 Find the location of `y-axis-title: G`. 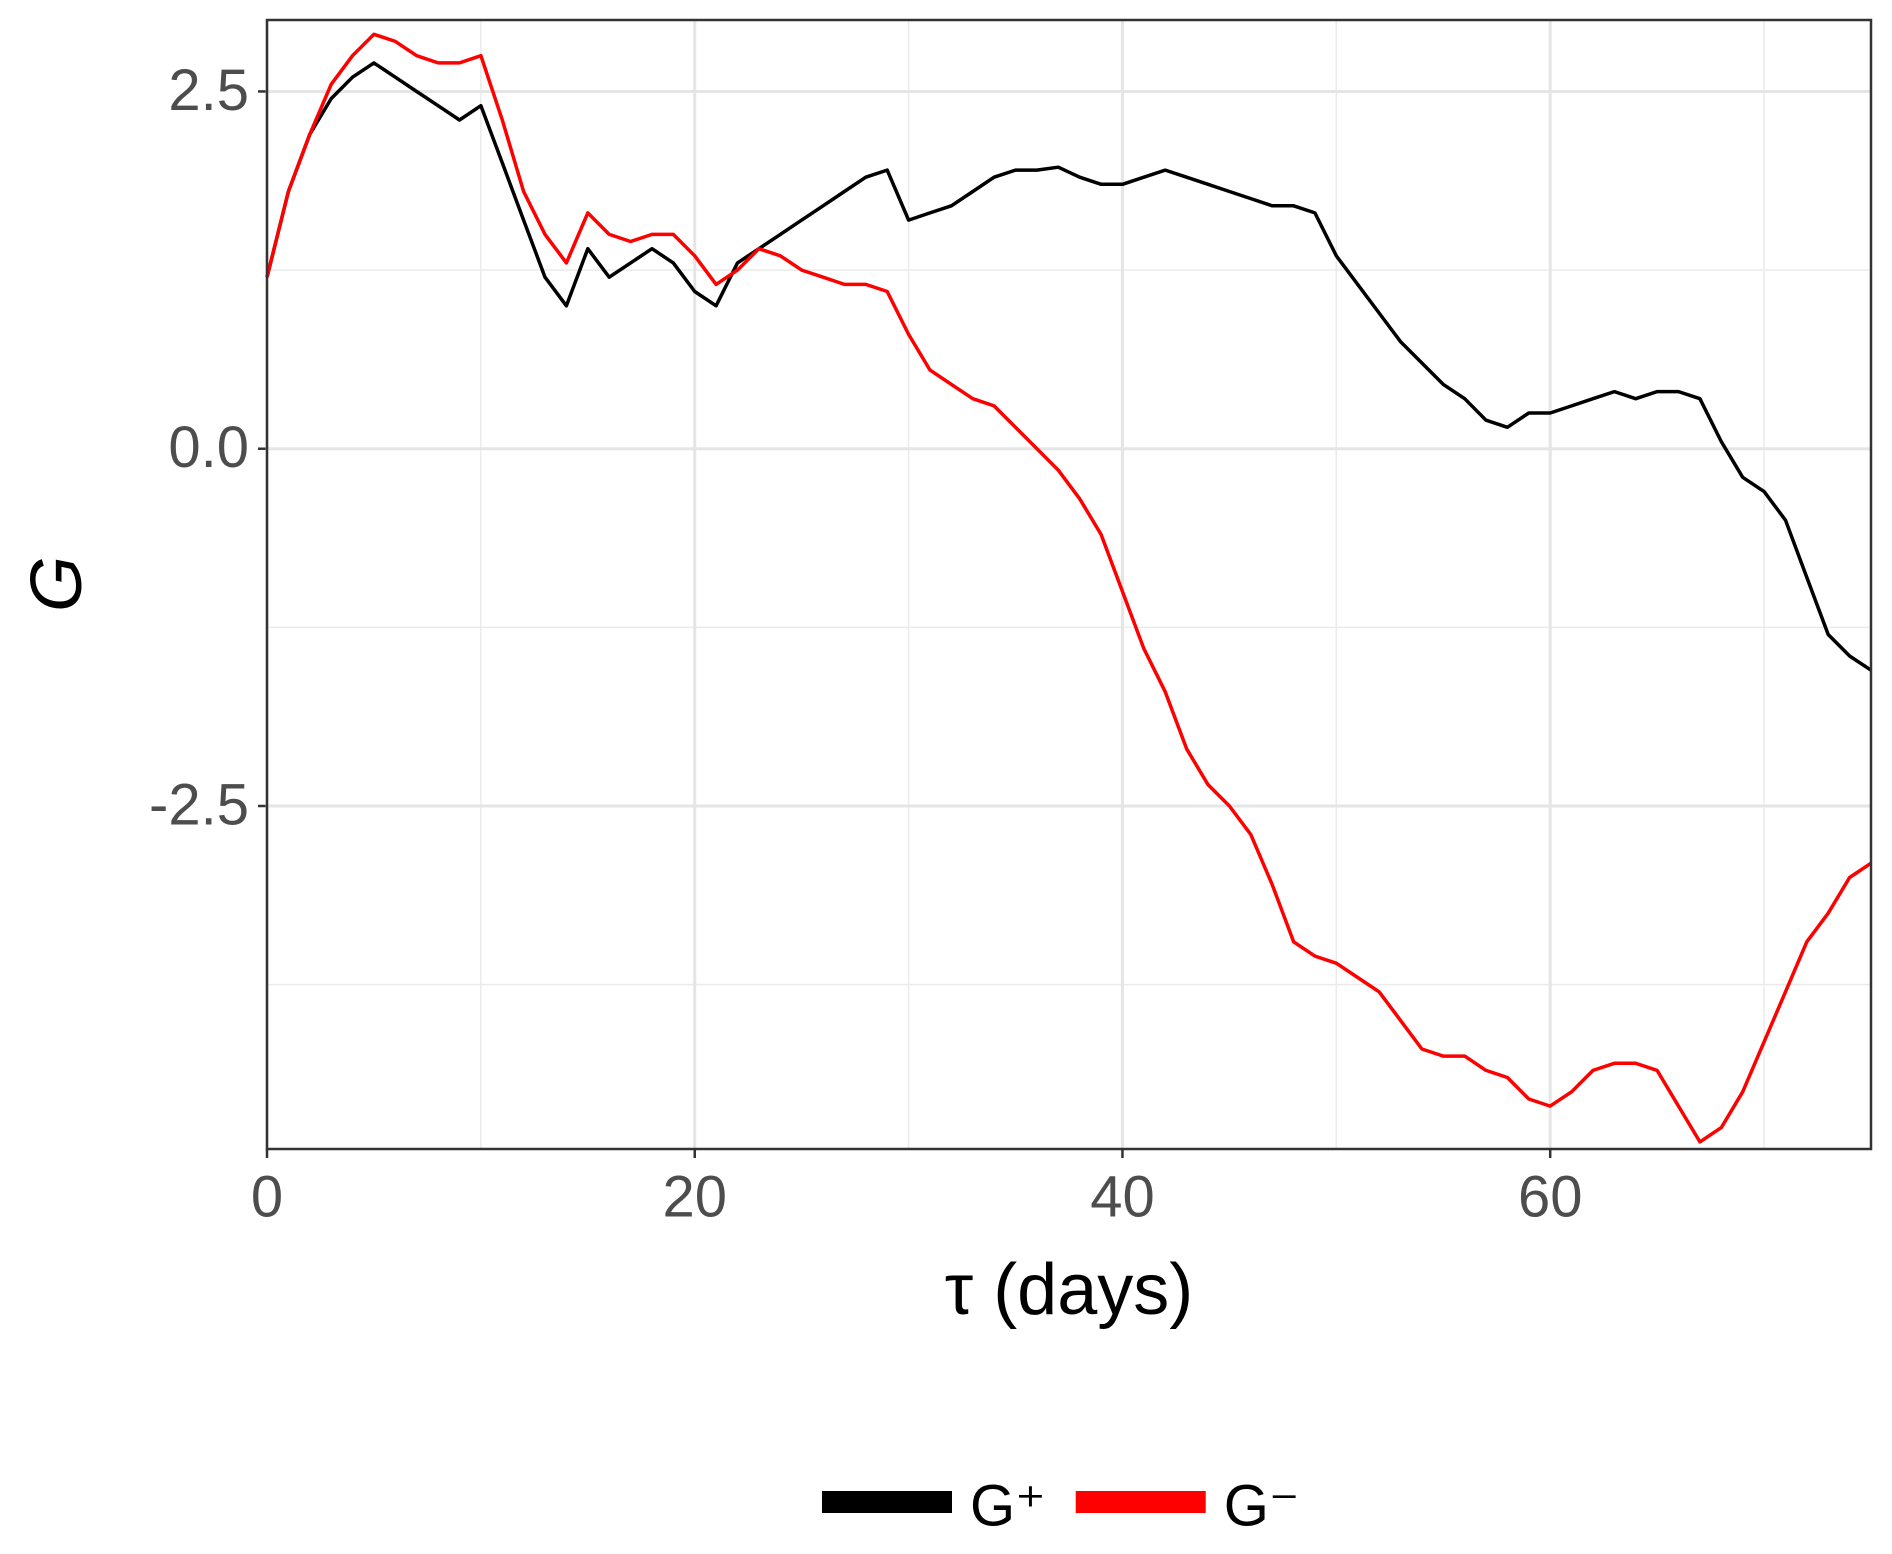

y-axis-title: G is located at coordinates (57, 584).